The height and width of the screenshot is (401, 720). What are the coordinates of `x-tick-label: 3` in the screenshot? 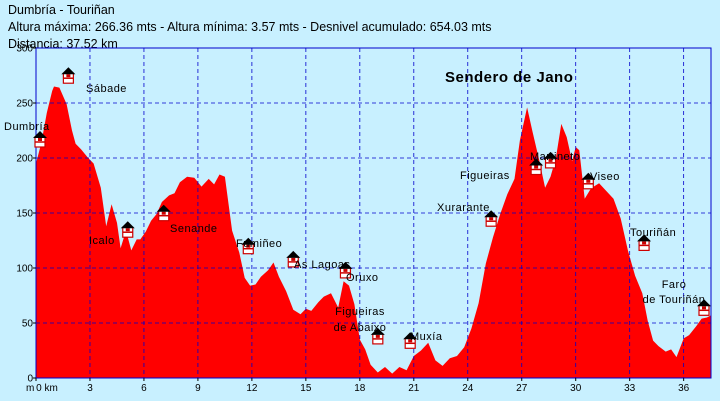 It's located at (90, 388).